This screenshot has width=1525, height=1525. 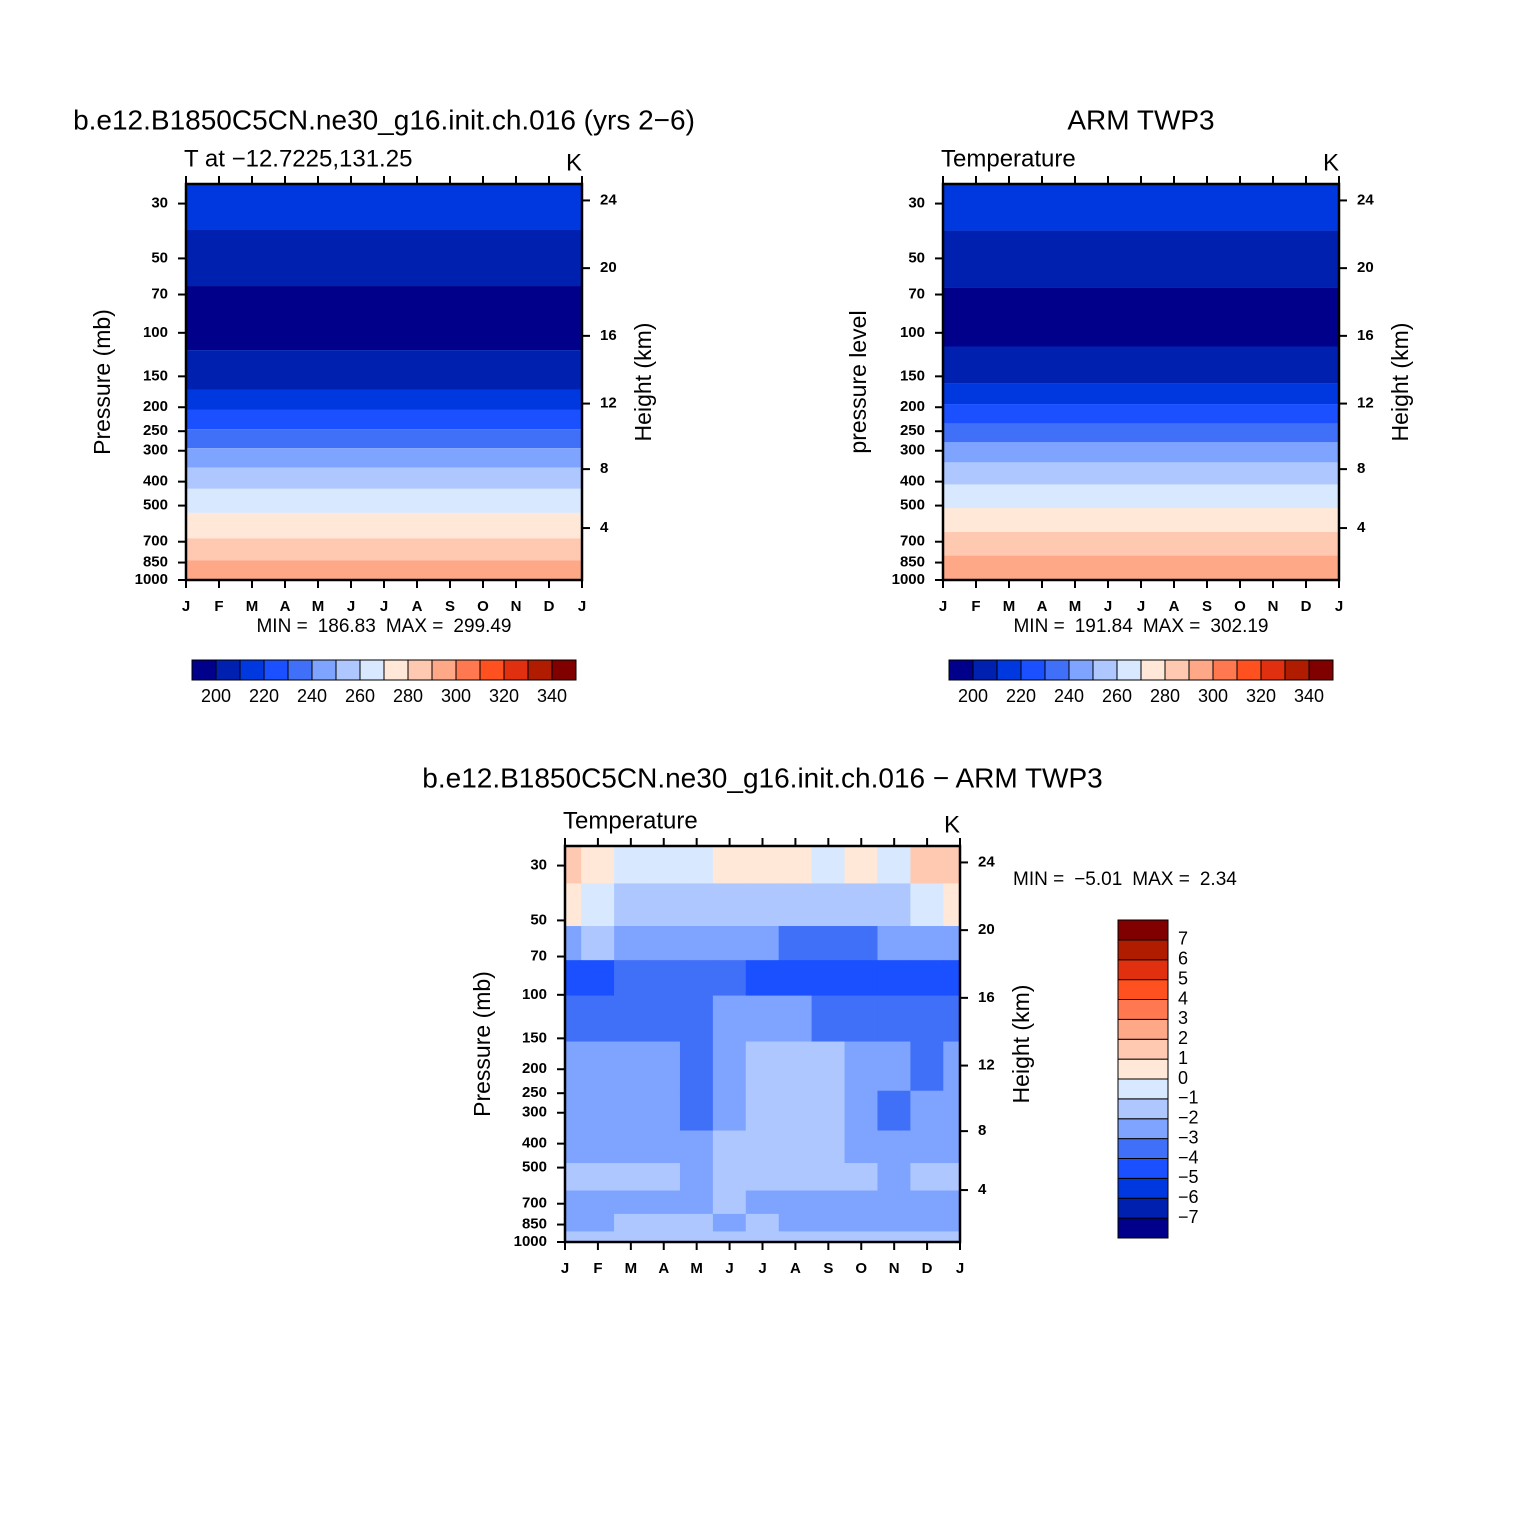 What do you see at coordinates (456, 696) in the screenshot?
I see `colorbar-label: 300` at bounding box center [456, 696].